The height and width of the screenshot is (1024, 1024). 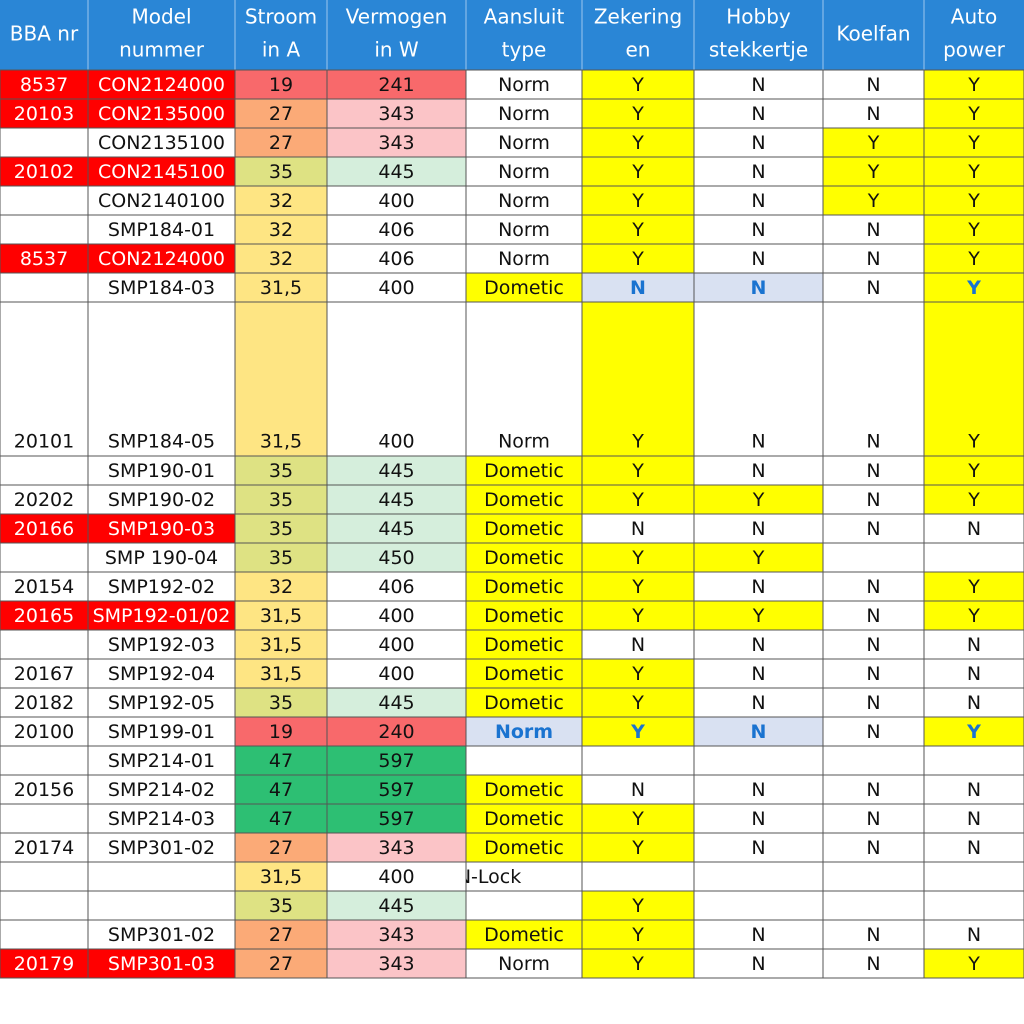 I want to click on cell-text: SMP 190-04, so click(x=161, y=558).